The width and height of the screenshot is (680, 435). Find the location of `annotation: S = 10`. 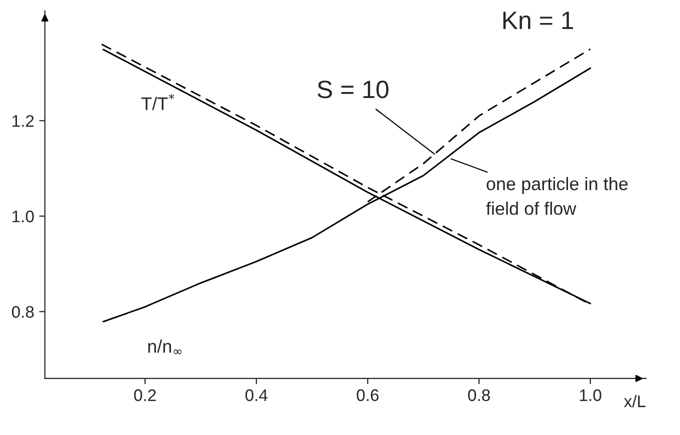

annotation: S = 10 is located at coordinates (353, 89).